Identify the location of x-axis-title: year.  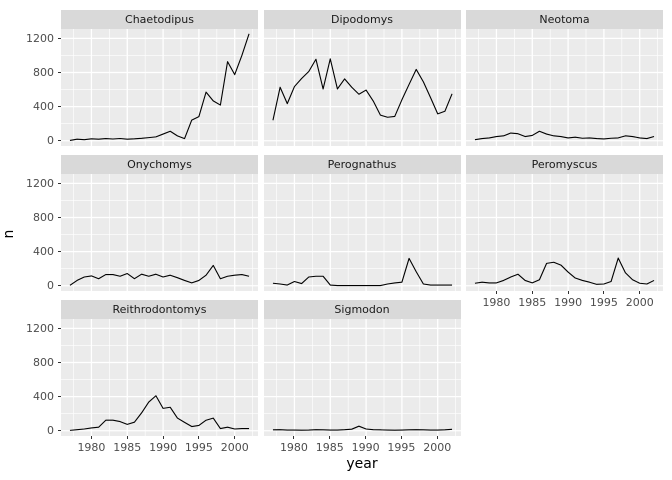
(362, 464).